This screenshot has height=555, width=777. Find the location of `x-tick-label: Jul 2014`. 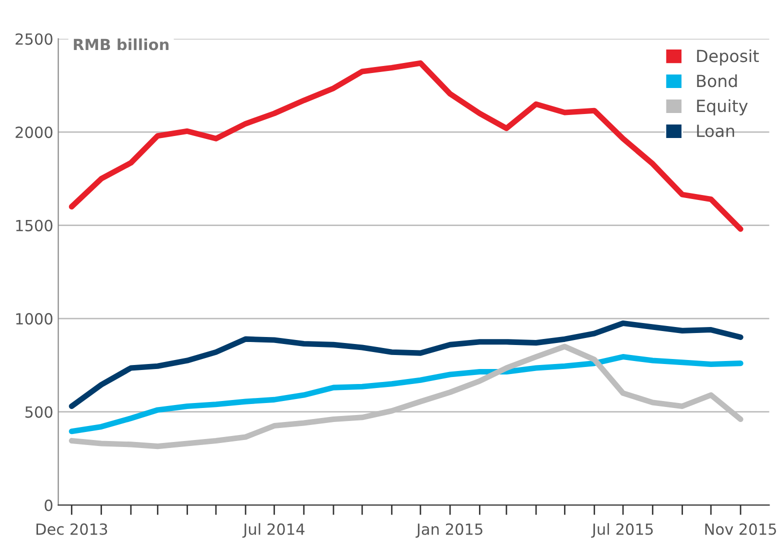

x-tick-label: Jul 2014 is located at coordinates (273, 530).